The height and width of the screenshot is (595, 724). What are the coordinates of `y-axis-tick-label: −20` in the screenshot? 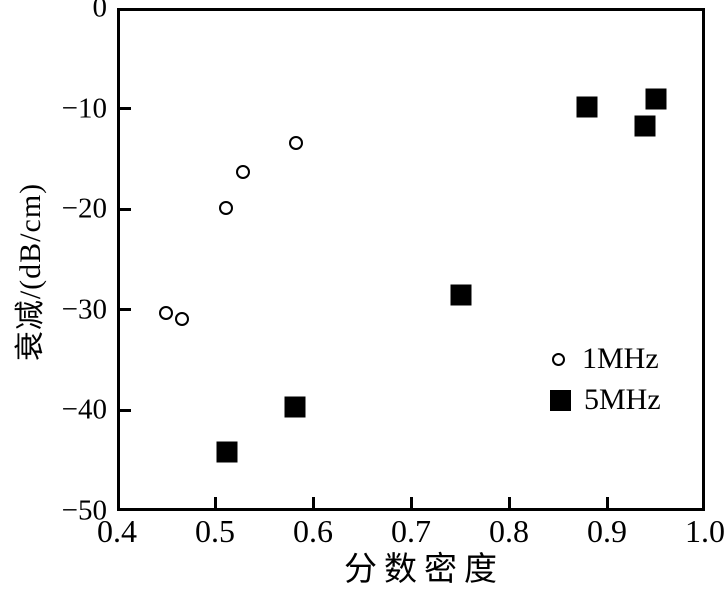 It's located at (84, 208).